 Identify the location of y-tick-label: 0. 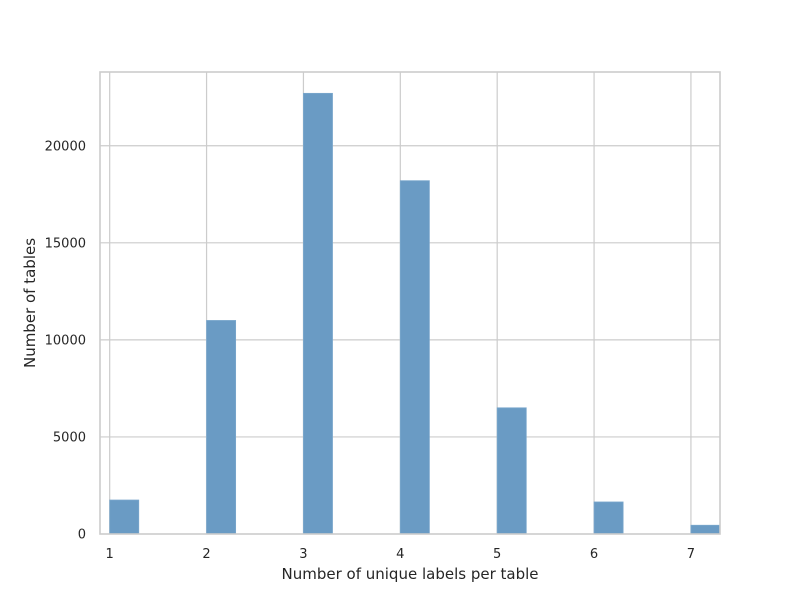
(82, 535).